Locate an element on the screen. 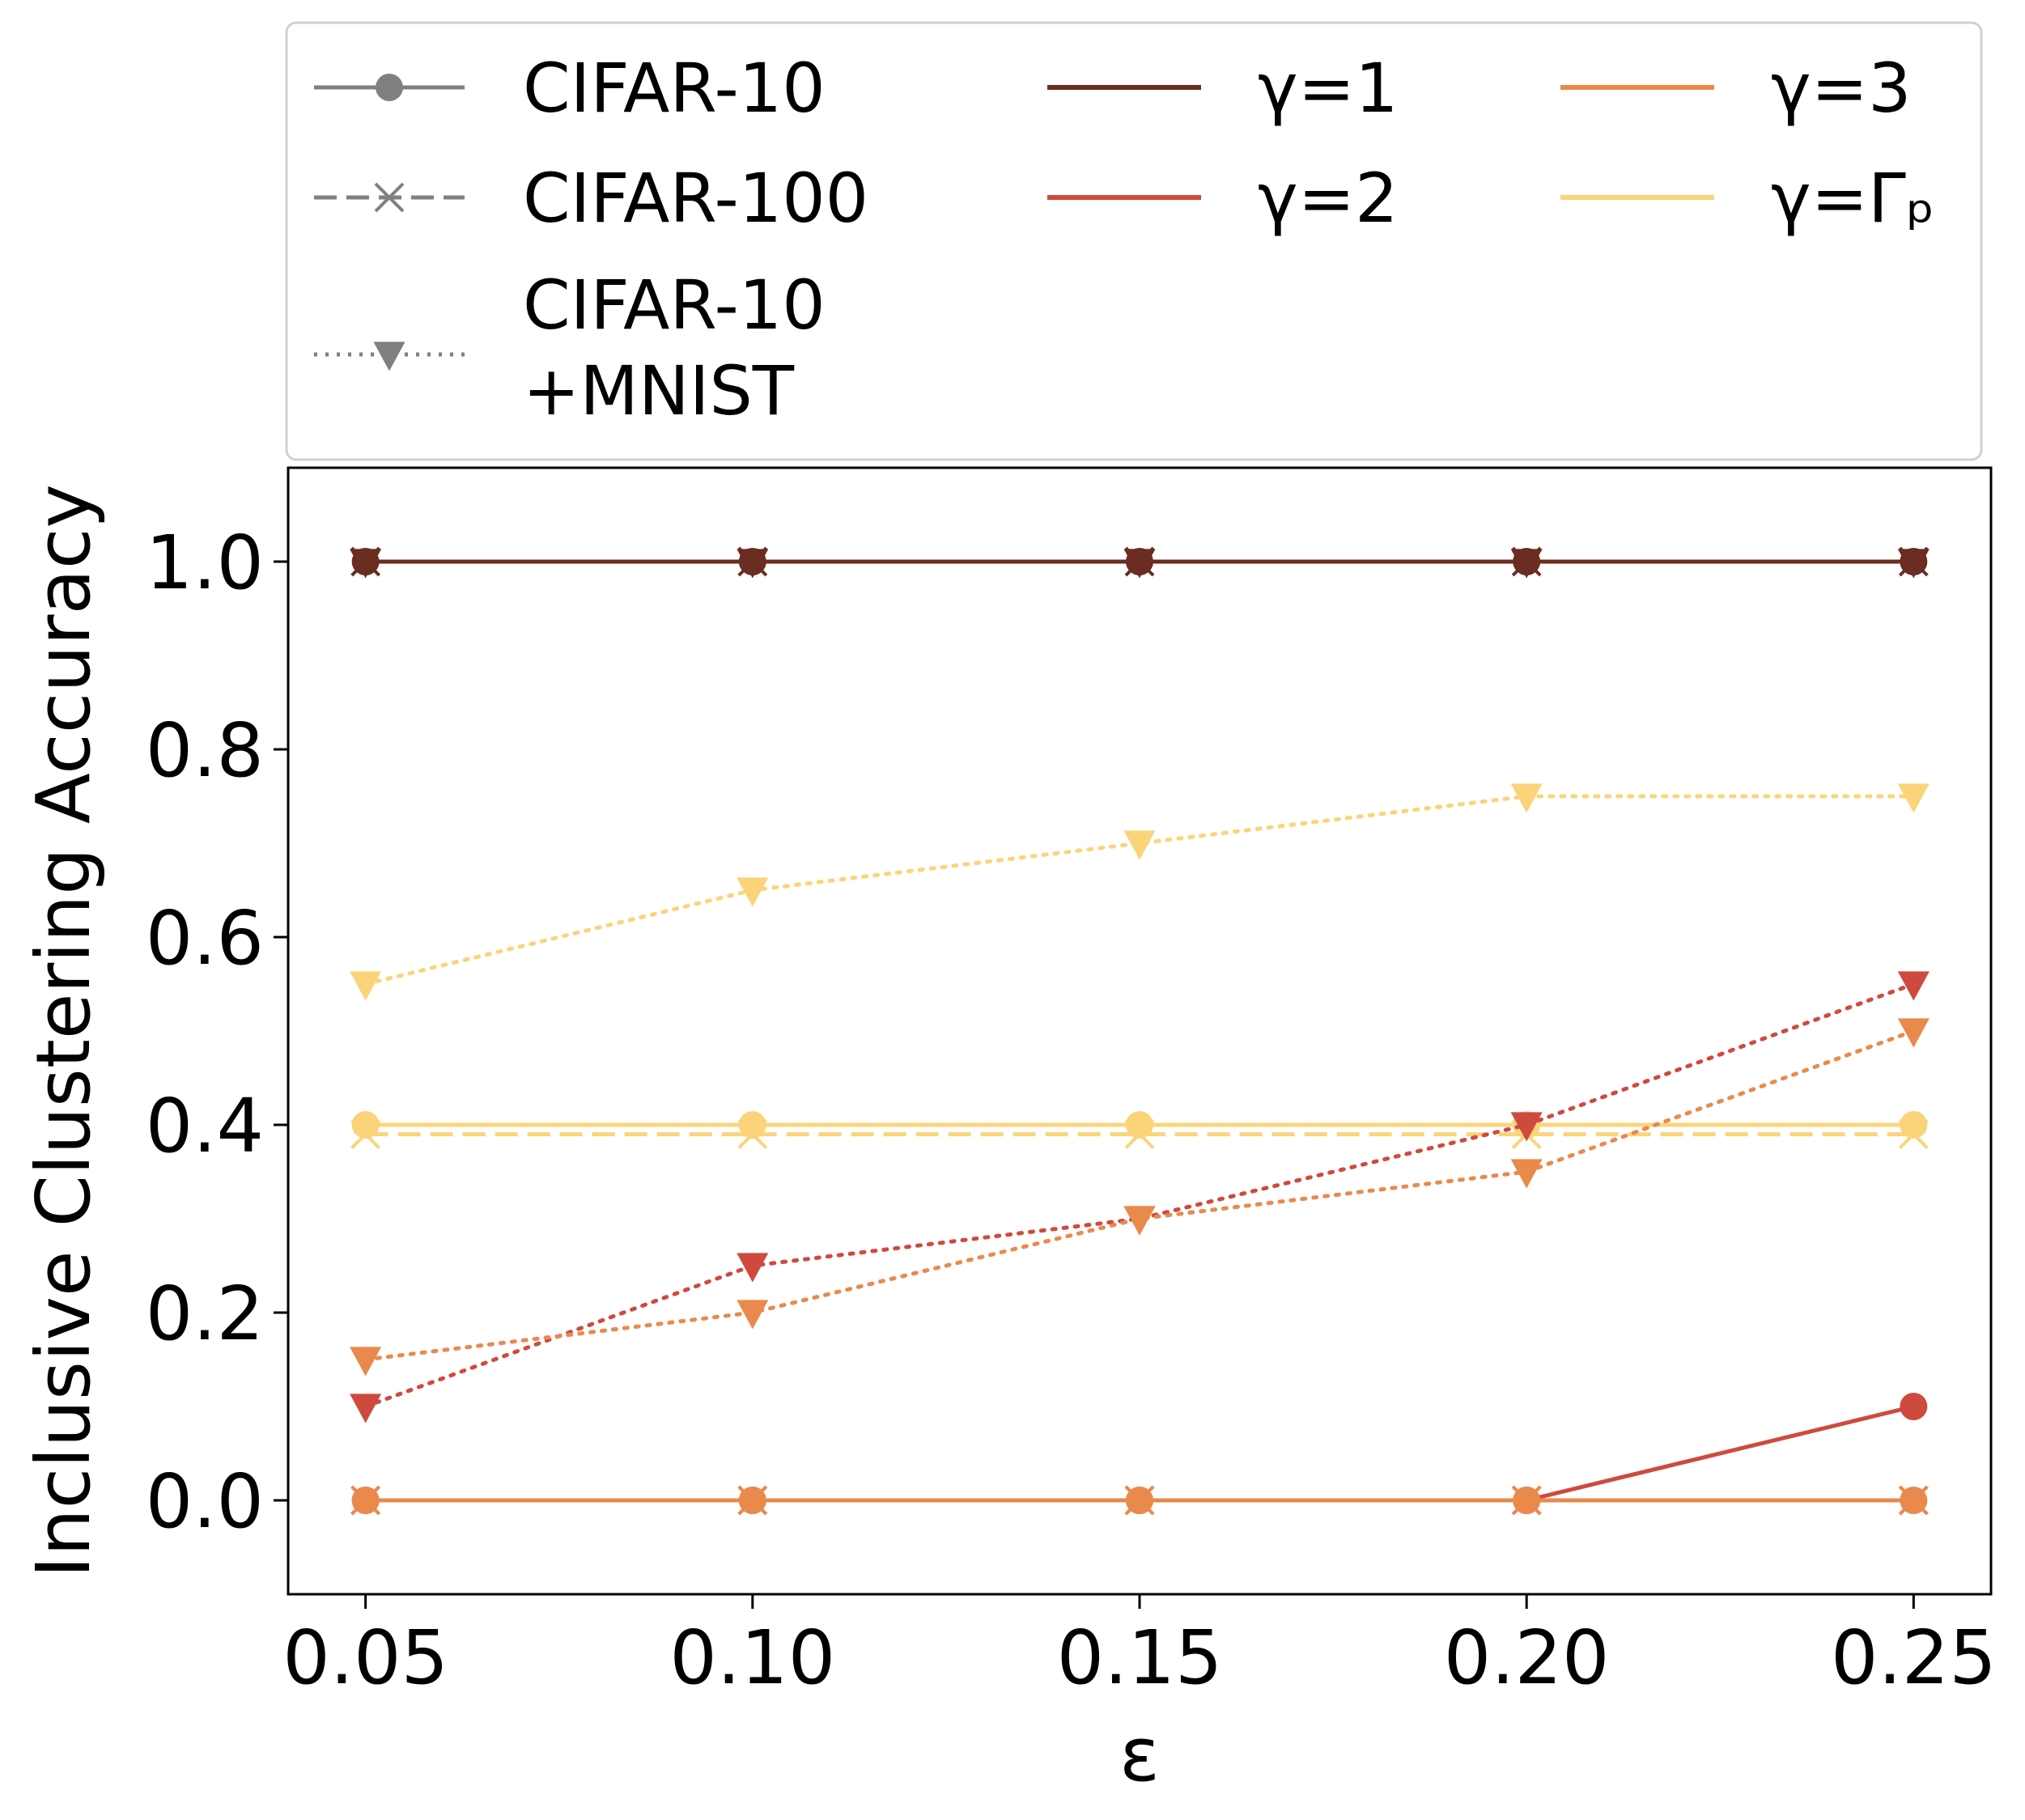 This screenshot has width=2025, height=1820. legend-entry-g3: γ=3 is located at coordinates (1736, 89).